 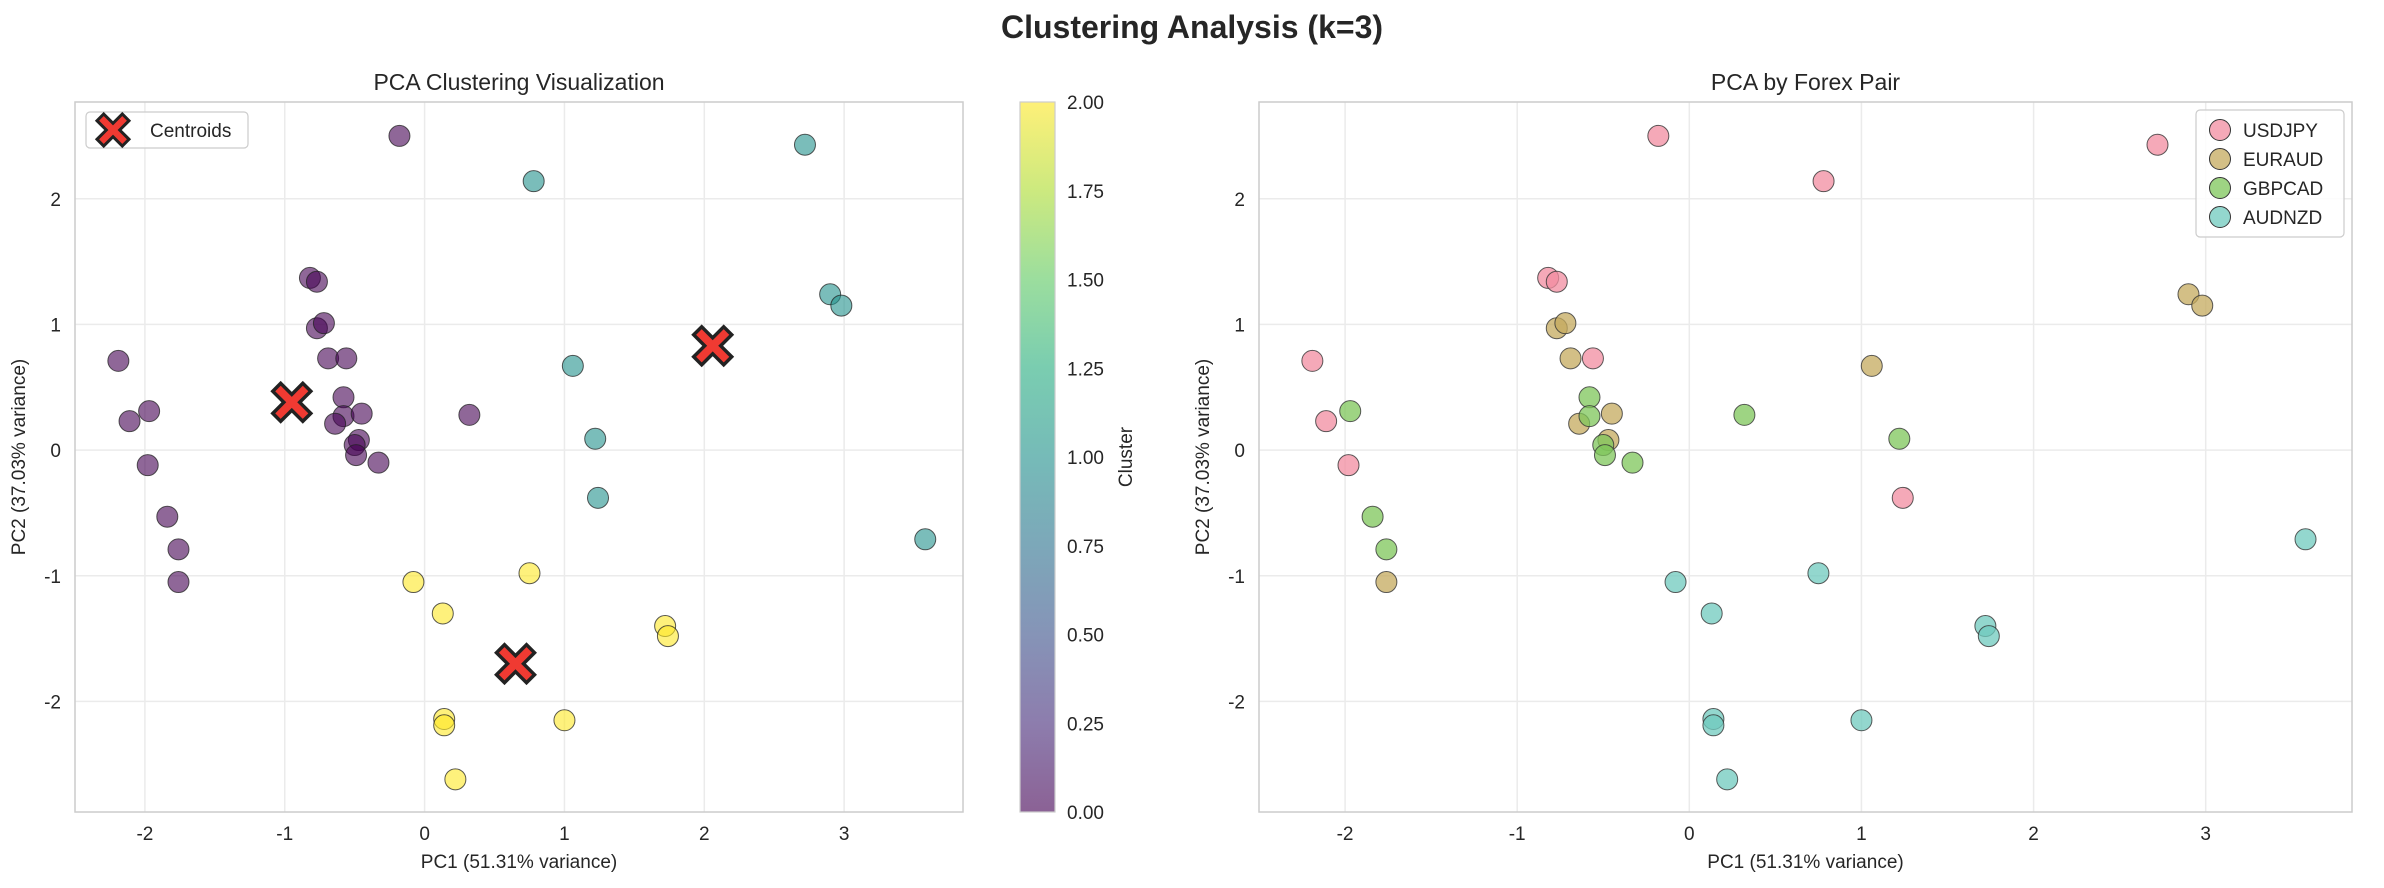 I want to click on y-axis-label: PC2 (37.03% variance), so click(x=1203, y=457).